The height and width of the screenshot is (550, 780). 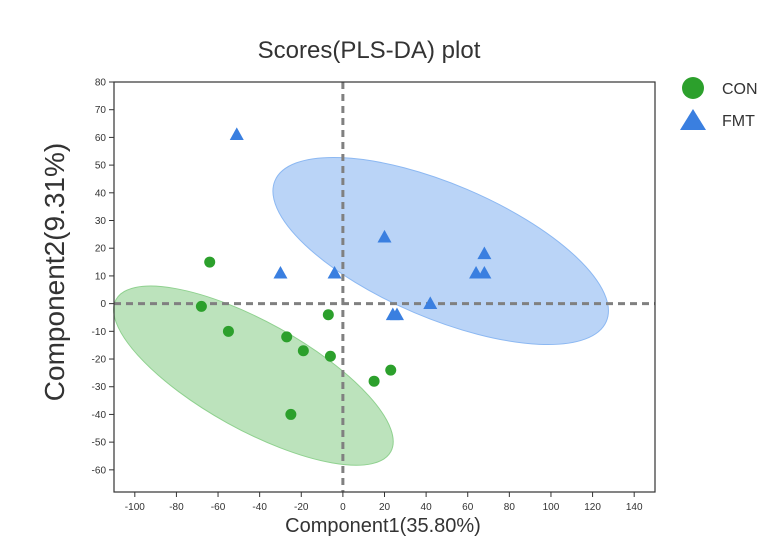 I want to click on con-legend-label: CON, so click(x=740, y=89).